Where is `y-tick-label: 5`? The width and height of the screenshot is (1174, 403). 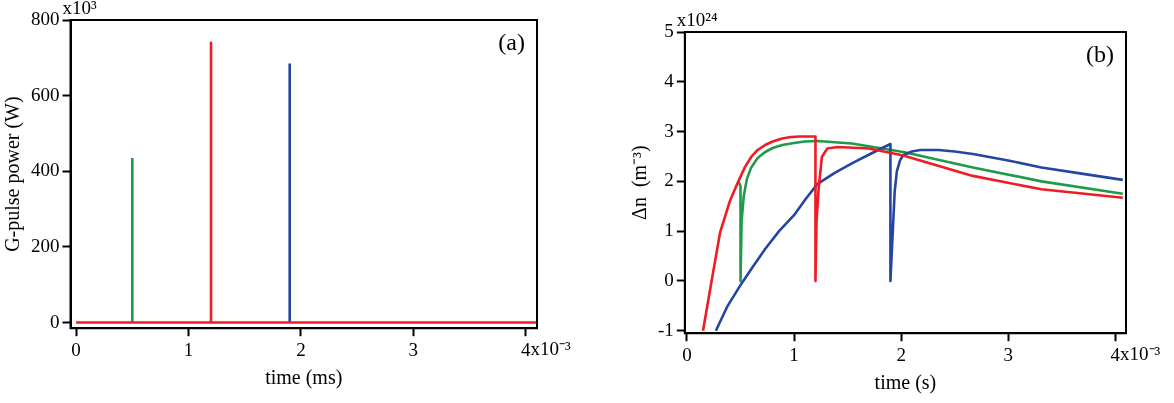 y-tick-label: 5 is located at coordinates (669, 30).